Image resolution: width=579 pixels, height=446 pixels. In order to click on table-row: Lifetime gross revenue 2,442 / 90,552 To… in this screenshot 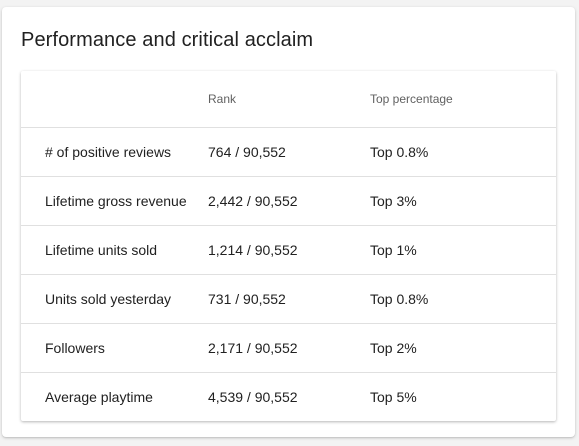, I will do `click(288, 201)`.